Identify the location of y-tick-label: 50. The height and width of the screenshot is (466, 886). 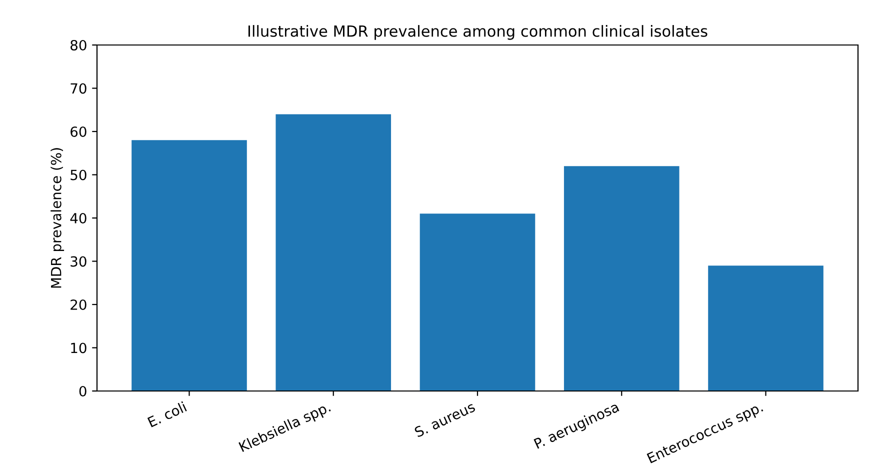
(78, 175).